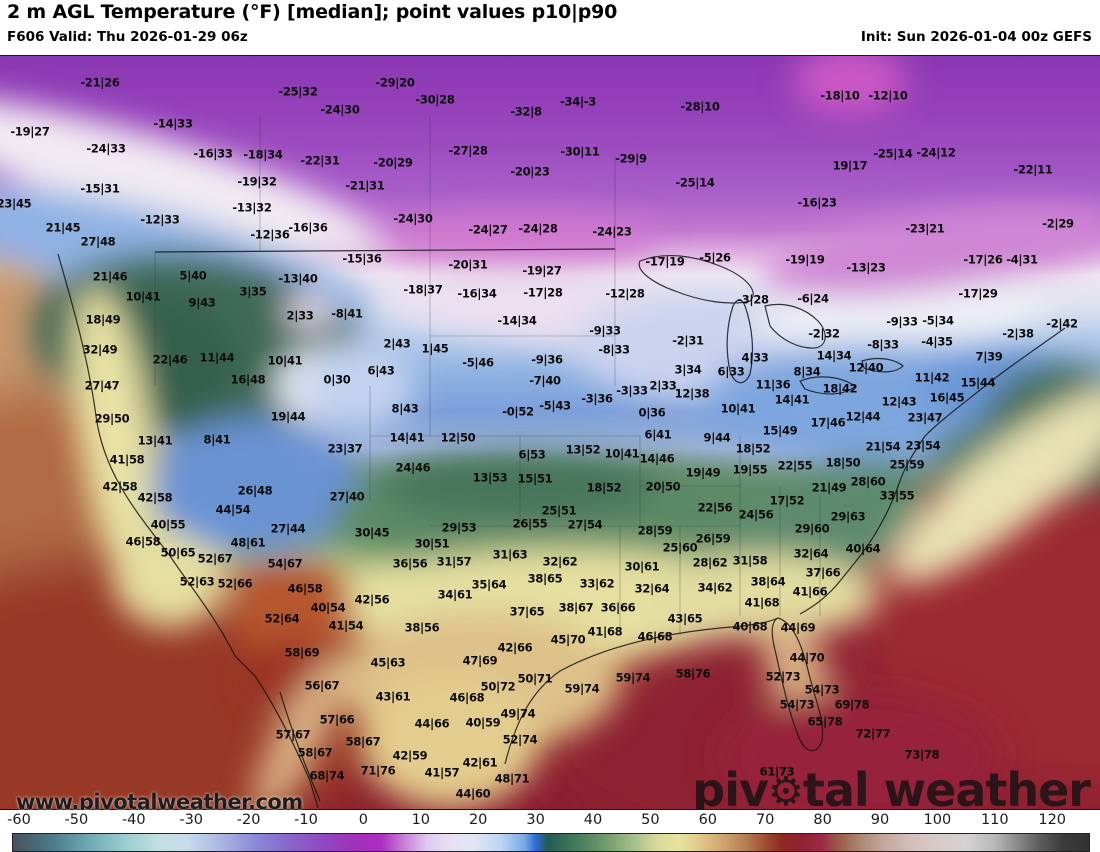 This screenshot has width=1100, height=852. Describe the element at coordinates (127, 37) in the screenshot. I see `valid-time: F606 Valid: Thu 2026-01-29 06z` at that location.